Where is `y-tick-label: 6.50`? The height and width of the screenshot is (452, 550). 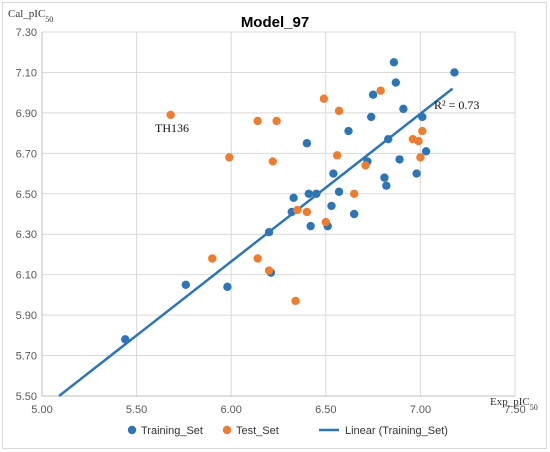 y-tick-label: 6.50 is located at coordinates (26, 195).